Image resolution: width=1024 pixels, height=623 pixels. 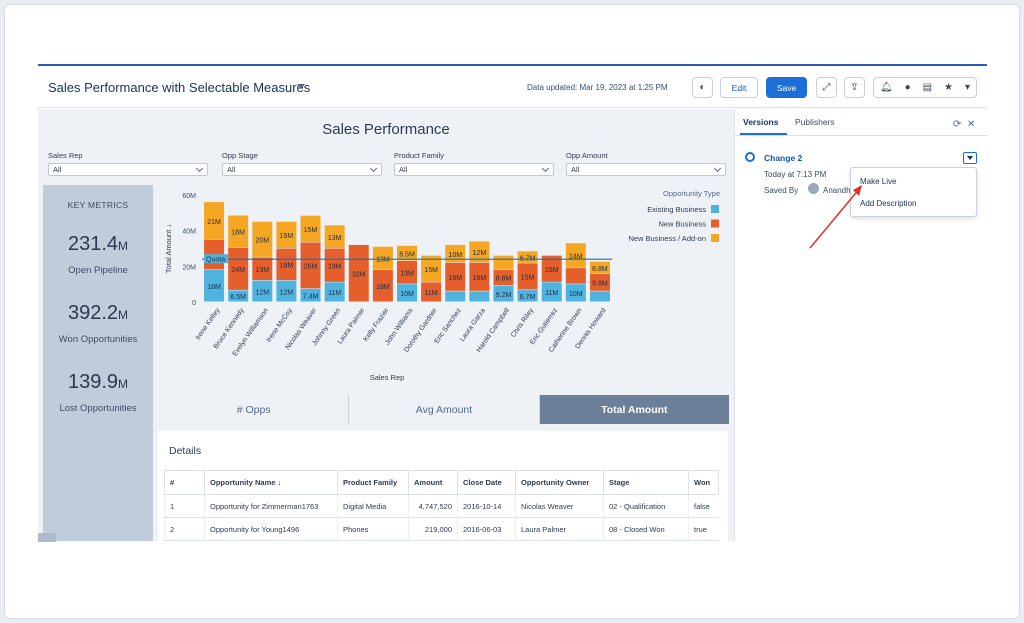 What do you see at coordinates (373, 482) in the screenshot?
I see `column-header: Product Family` at bounding box center [373, 482].